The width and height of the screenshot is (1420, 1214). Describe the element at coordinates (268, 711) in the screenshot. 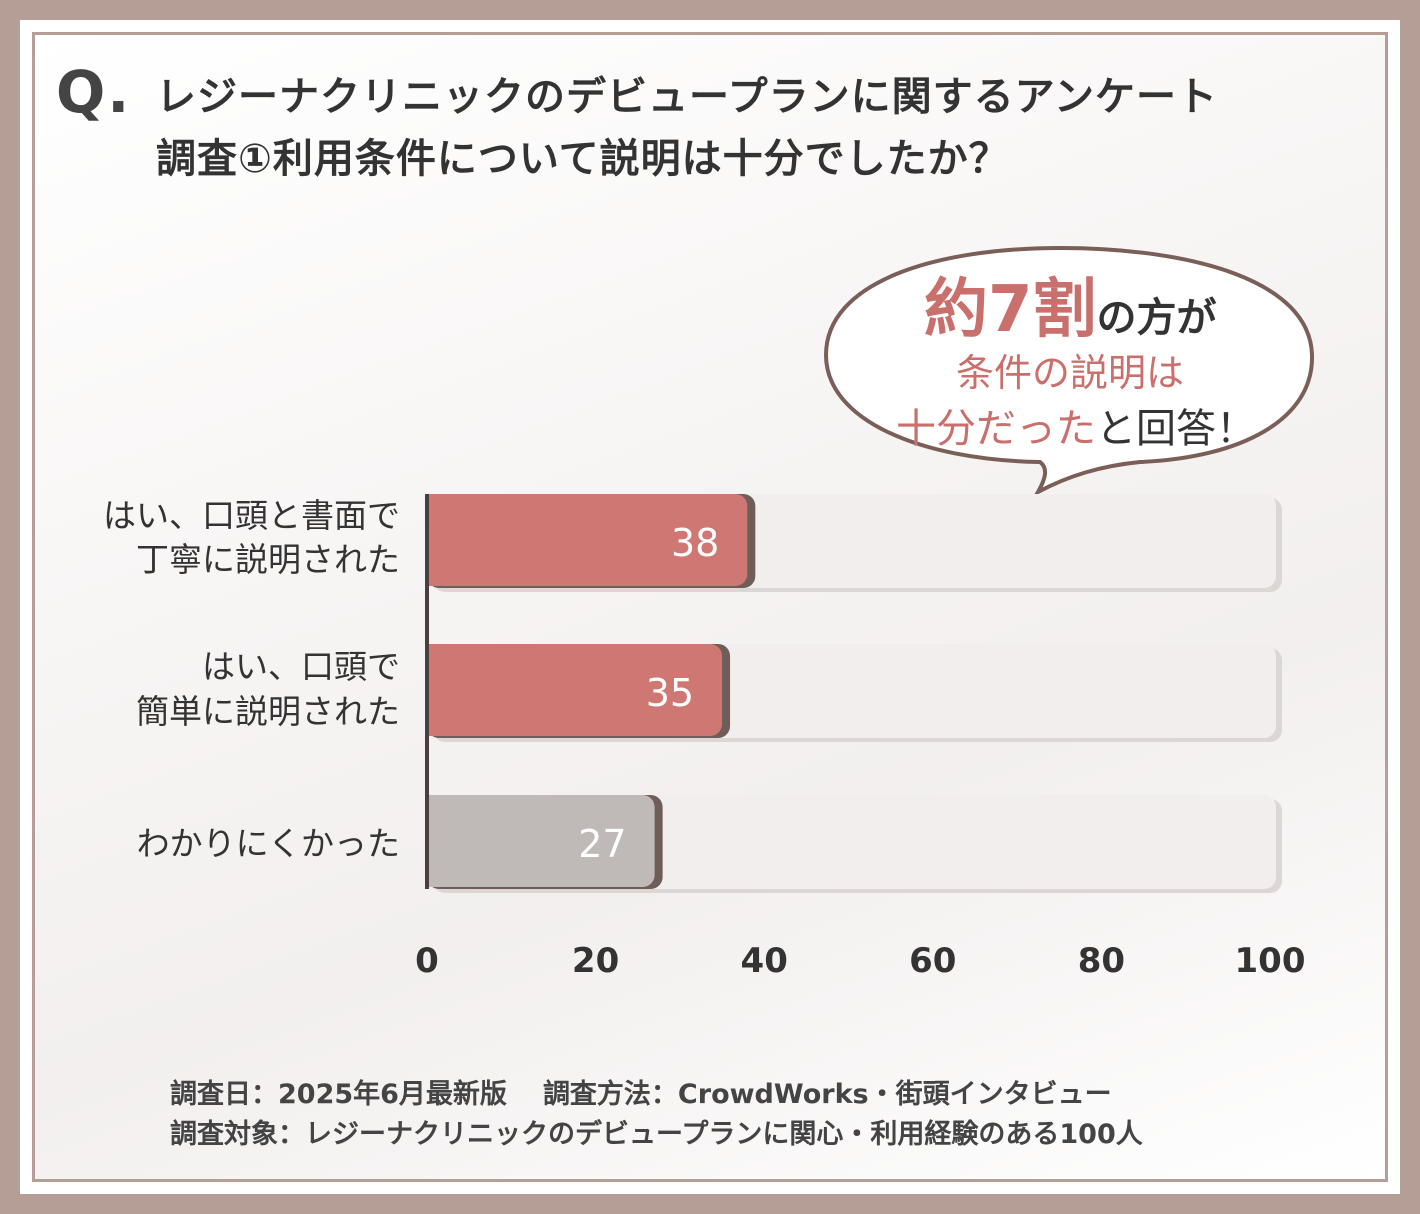

I see `category-label-1-line-2: 簡単に説明された` at that location.